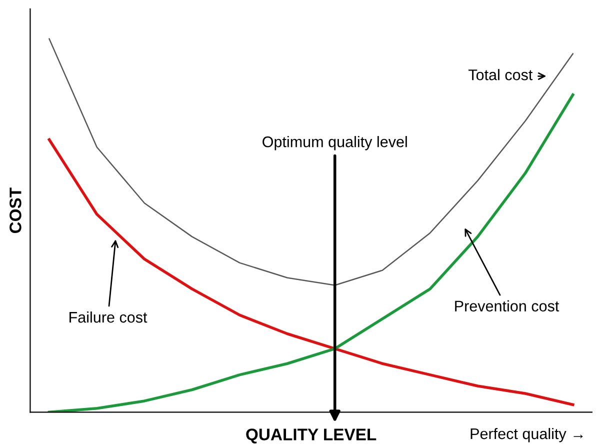  What do you see at coordinates (16, 211) in the screenshot?
I see `y-axis-title: COST` at bounding box center [16, 211].